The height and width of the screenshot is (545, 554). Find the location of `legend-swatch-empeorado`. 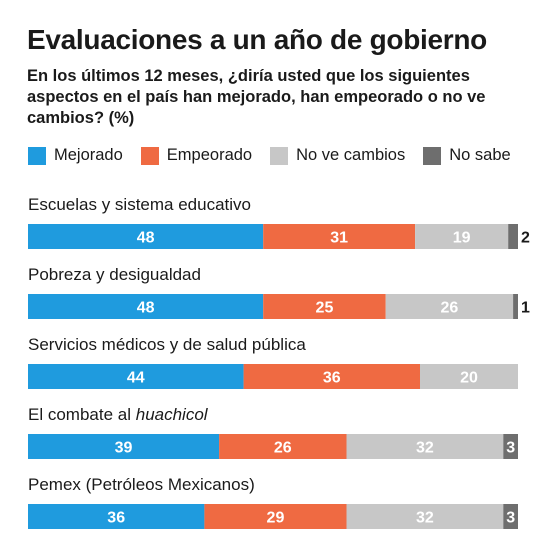

legend-swatch-empeorado is located at coordinates (149, 155).